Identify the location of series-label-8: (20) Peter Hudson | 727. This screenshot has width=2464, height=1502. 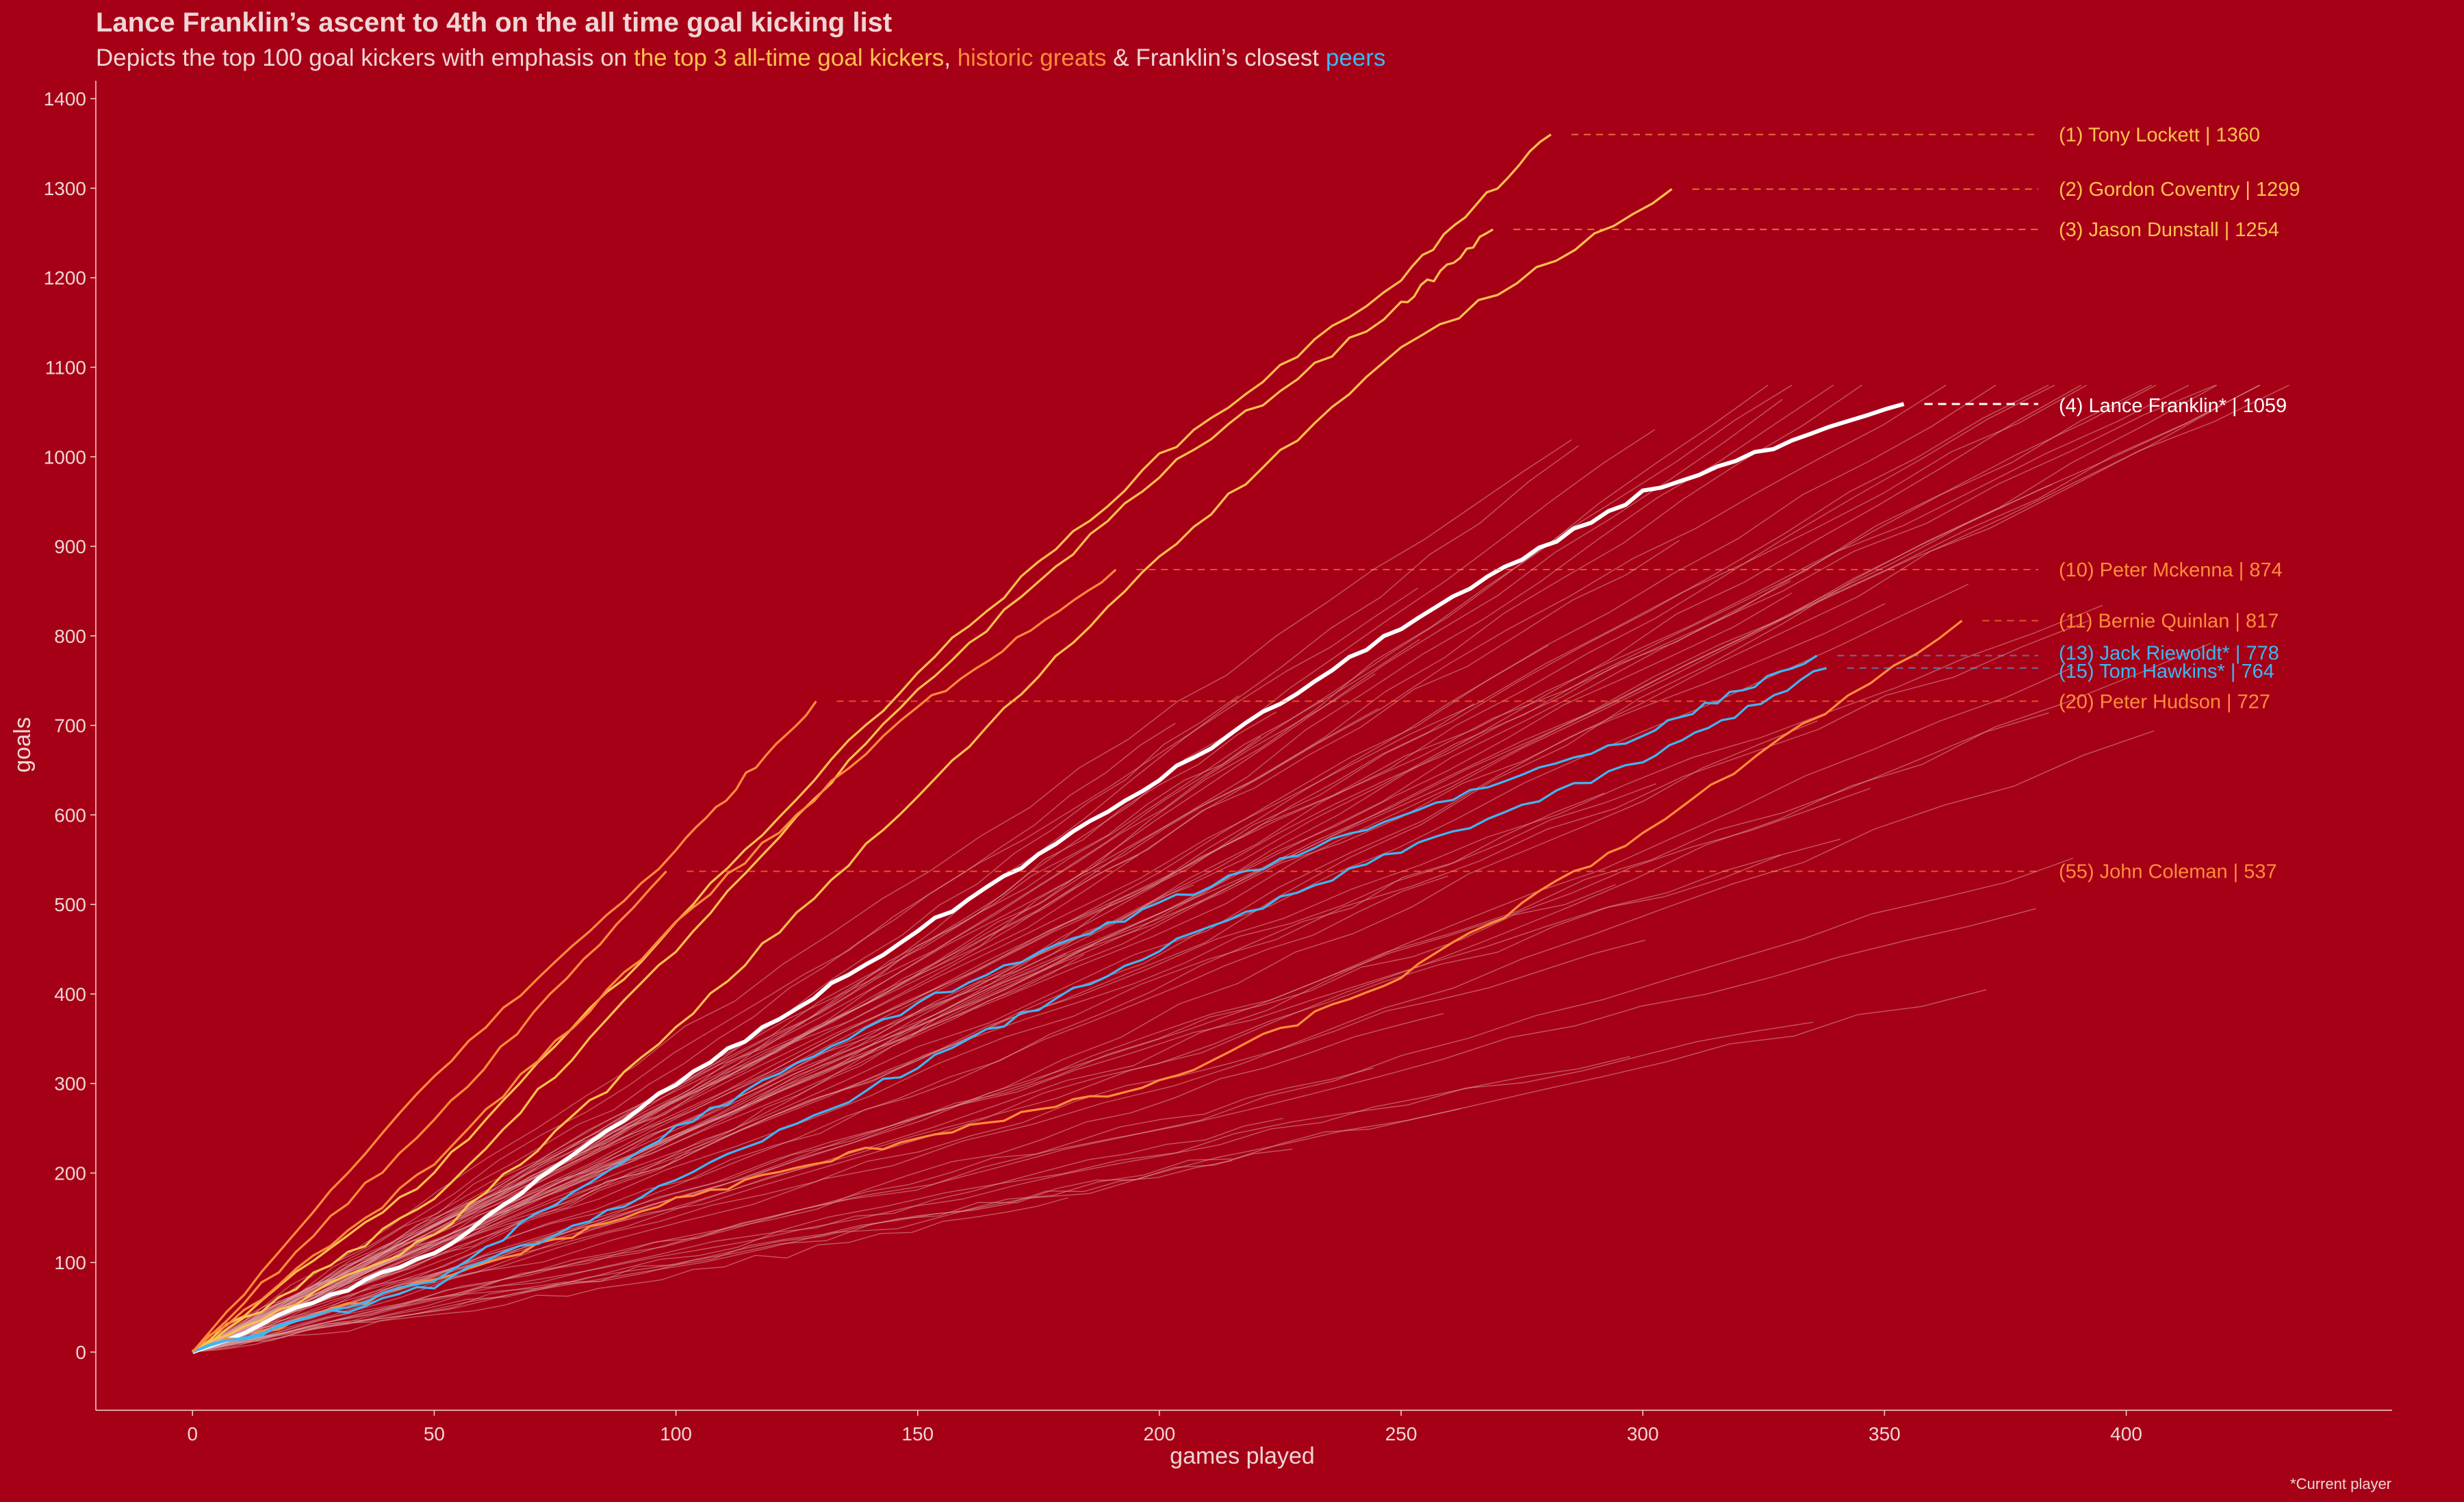
(2164, 702).